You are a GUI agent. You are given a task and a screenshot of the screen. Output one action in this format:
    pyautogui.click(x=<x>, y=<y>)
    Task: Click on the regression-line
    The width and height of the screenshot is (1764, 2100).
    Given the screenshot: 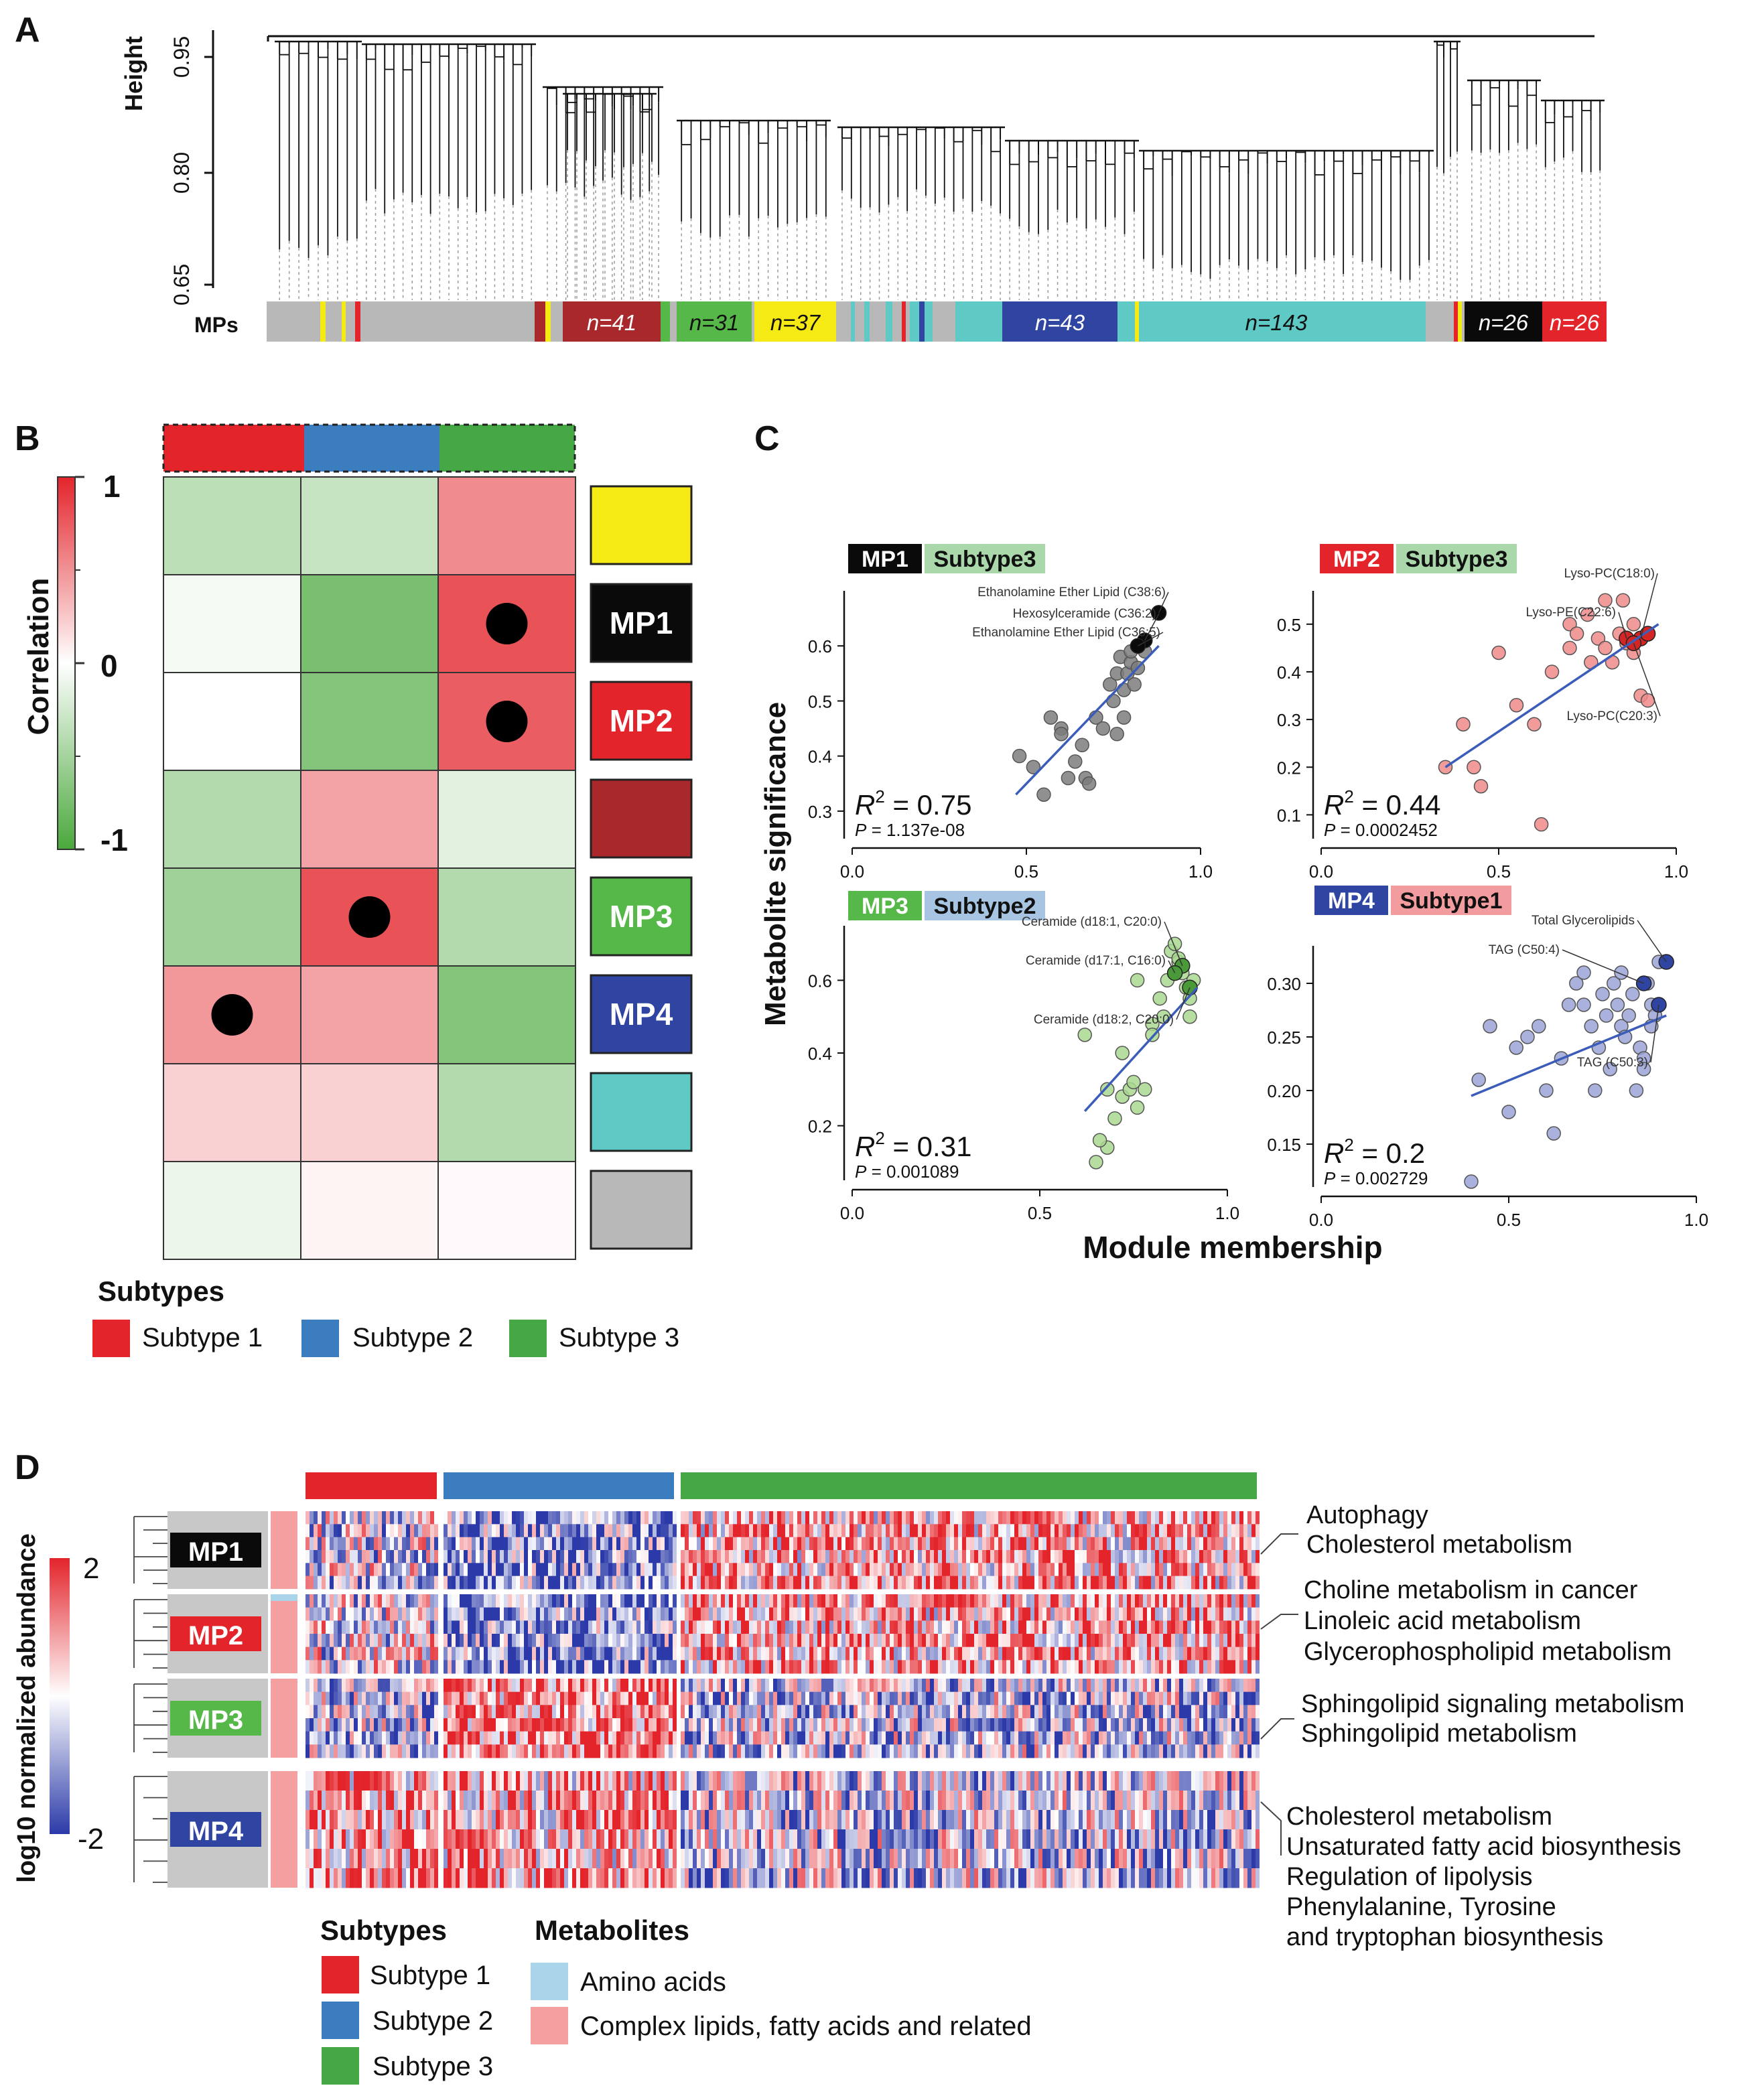 What is the action you would take?
    pyautogui.click(x=1551, y=695)
    